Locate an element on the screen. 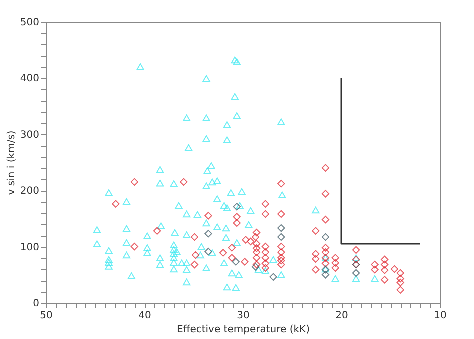 This screenshot has height=339, width=474. y-tick-label: 0 is located at coordinates (36, 304).